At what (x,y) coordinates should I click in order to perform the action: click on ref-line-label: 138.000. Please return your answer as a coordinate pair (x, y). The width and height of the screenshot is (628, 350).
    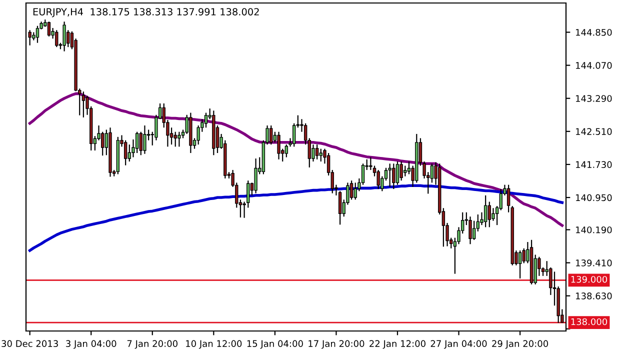
    Looking at the image, I should click on (589, 322).